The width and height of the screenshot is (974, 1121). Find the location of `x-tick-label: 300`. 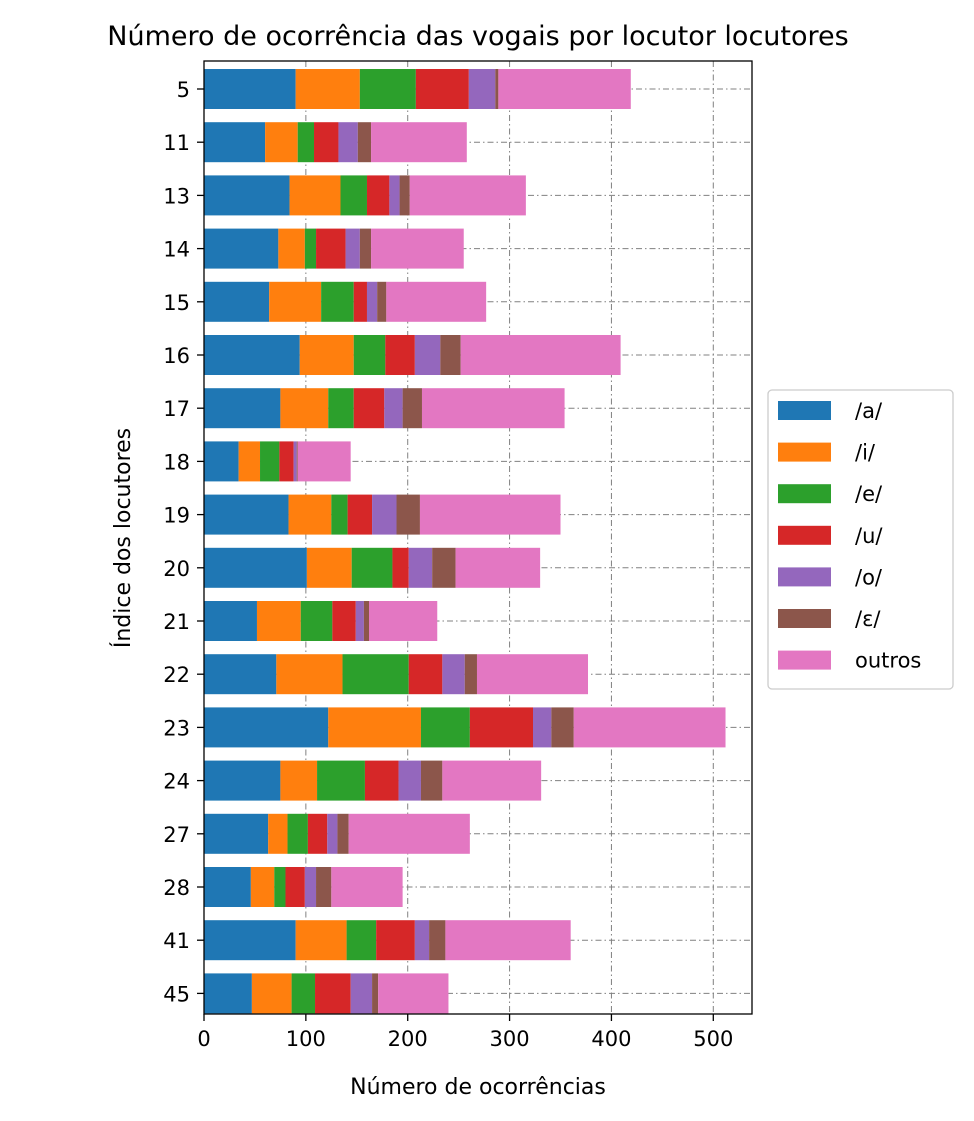

x-tick-label: 300 is located at coordinates (510, 1039).